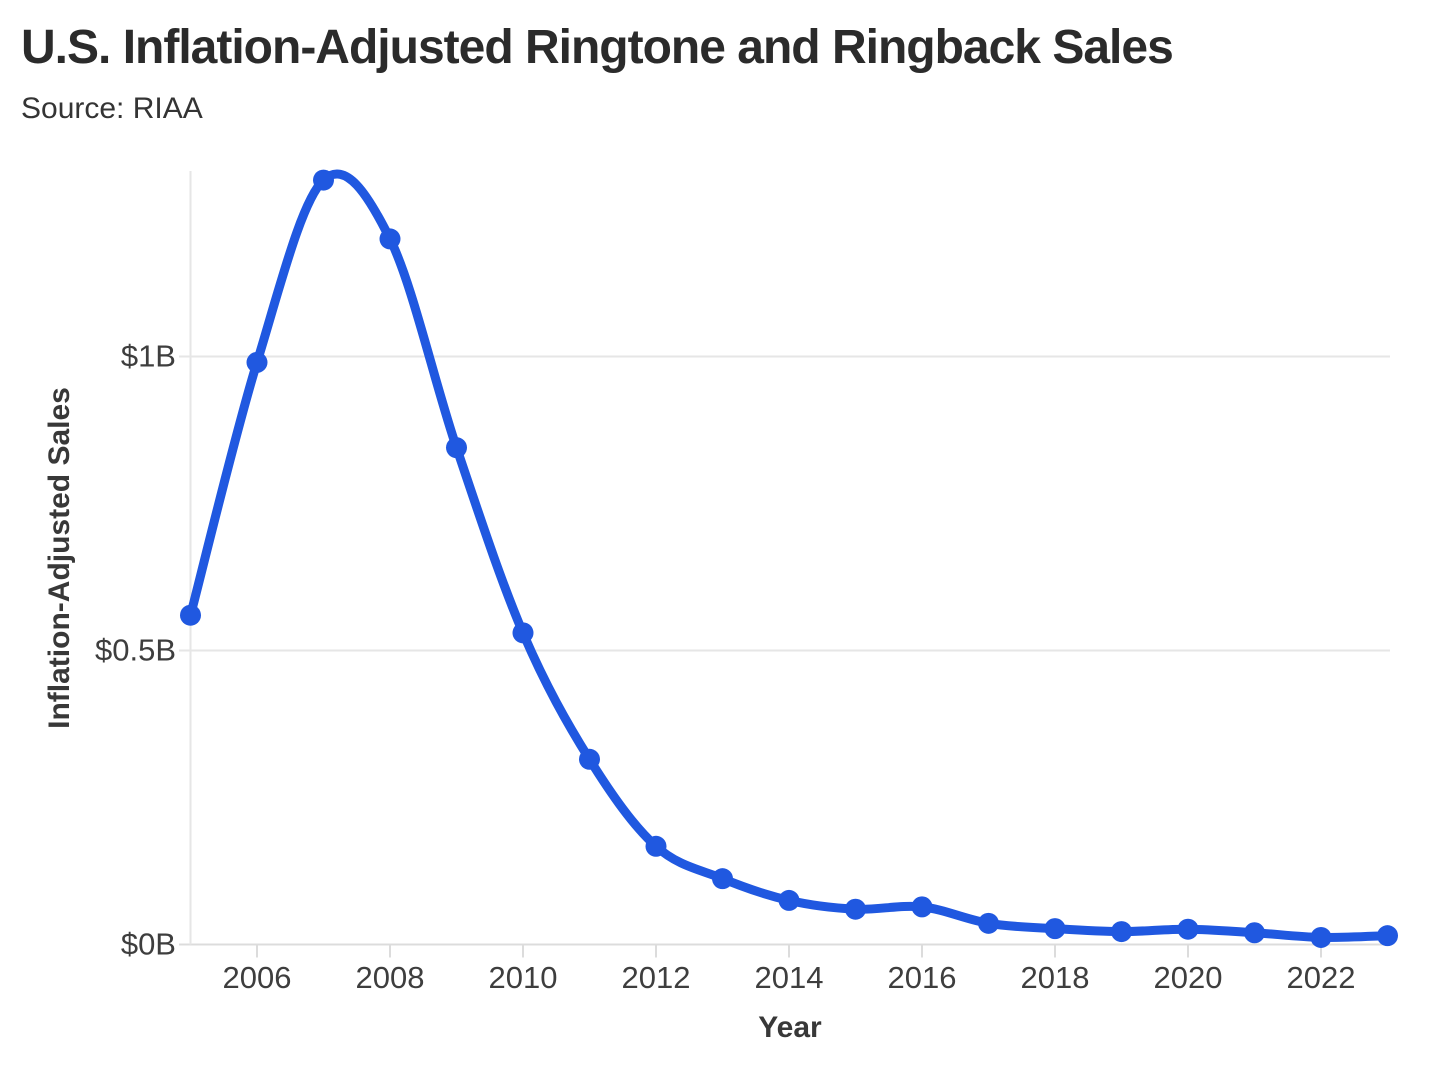 The width and height of the screenshot is (1456, 1084). I want to click on x-tick-label: 2008, so click(390, 977).